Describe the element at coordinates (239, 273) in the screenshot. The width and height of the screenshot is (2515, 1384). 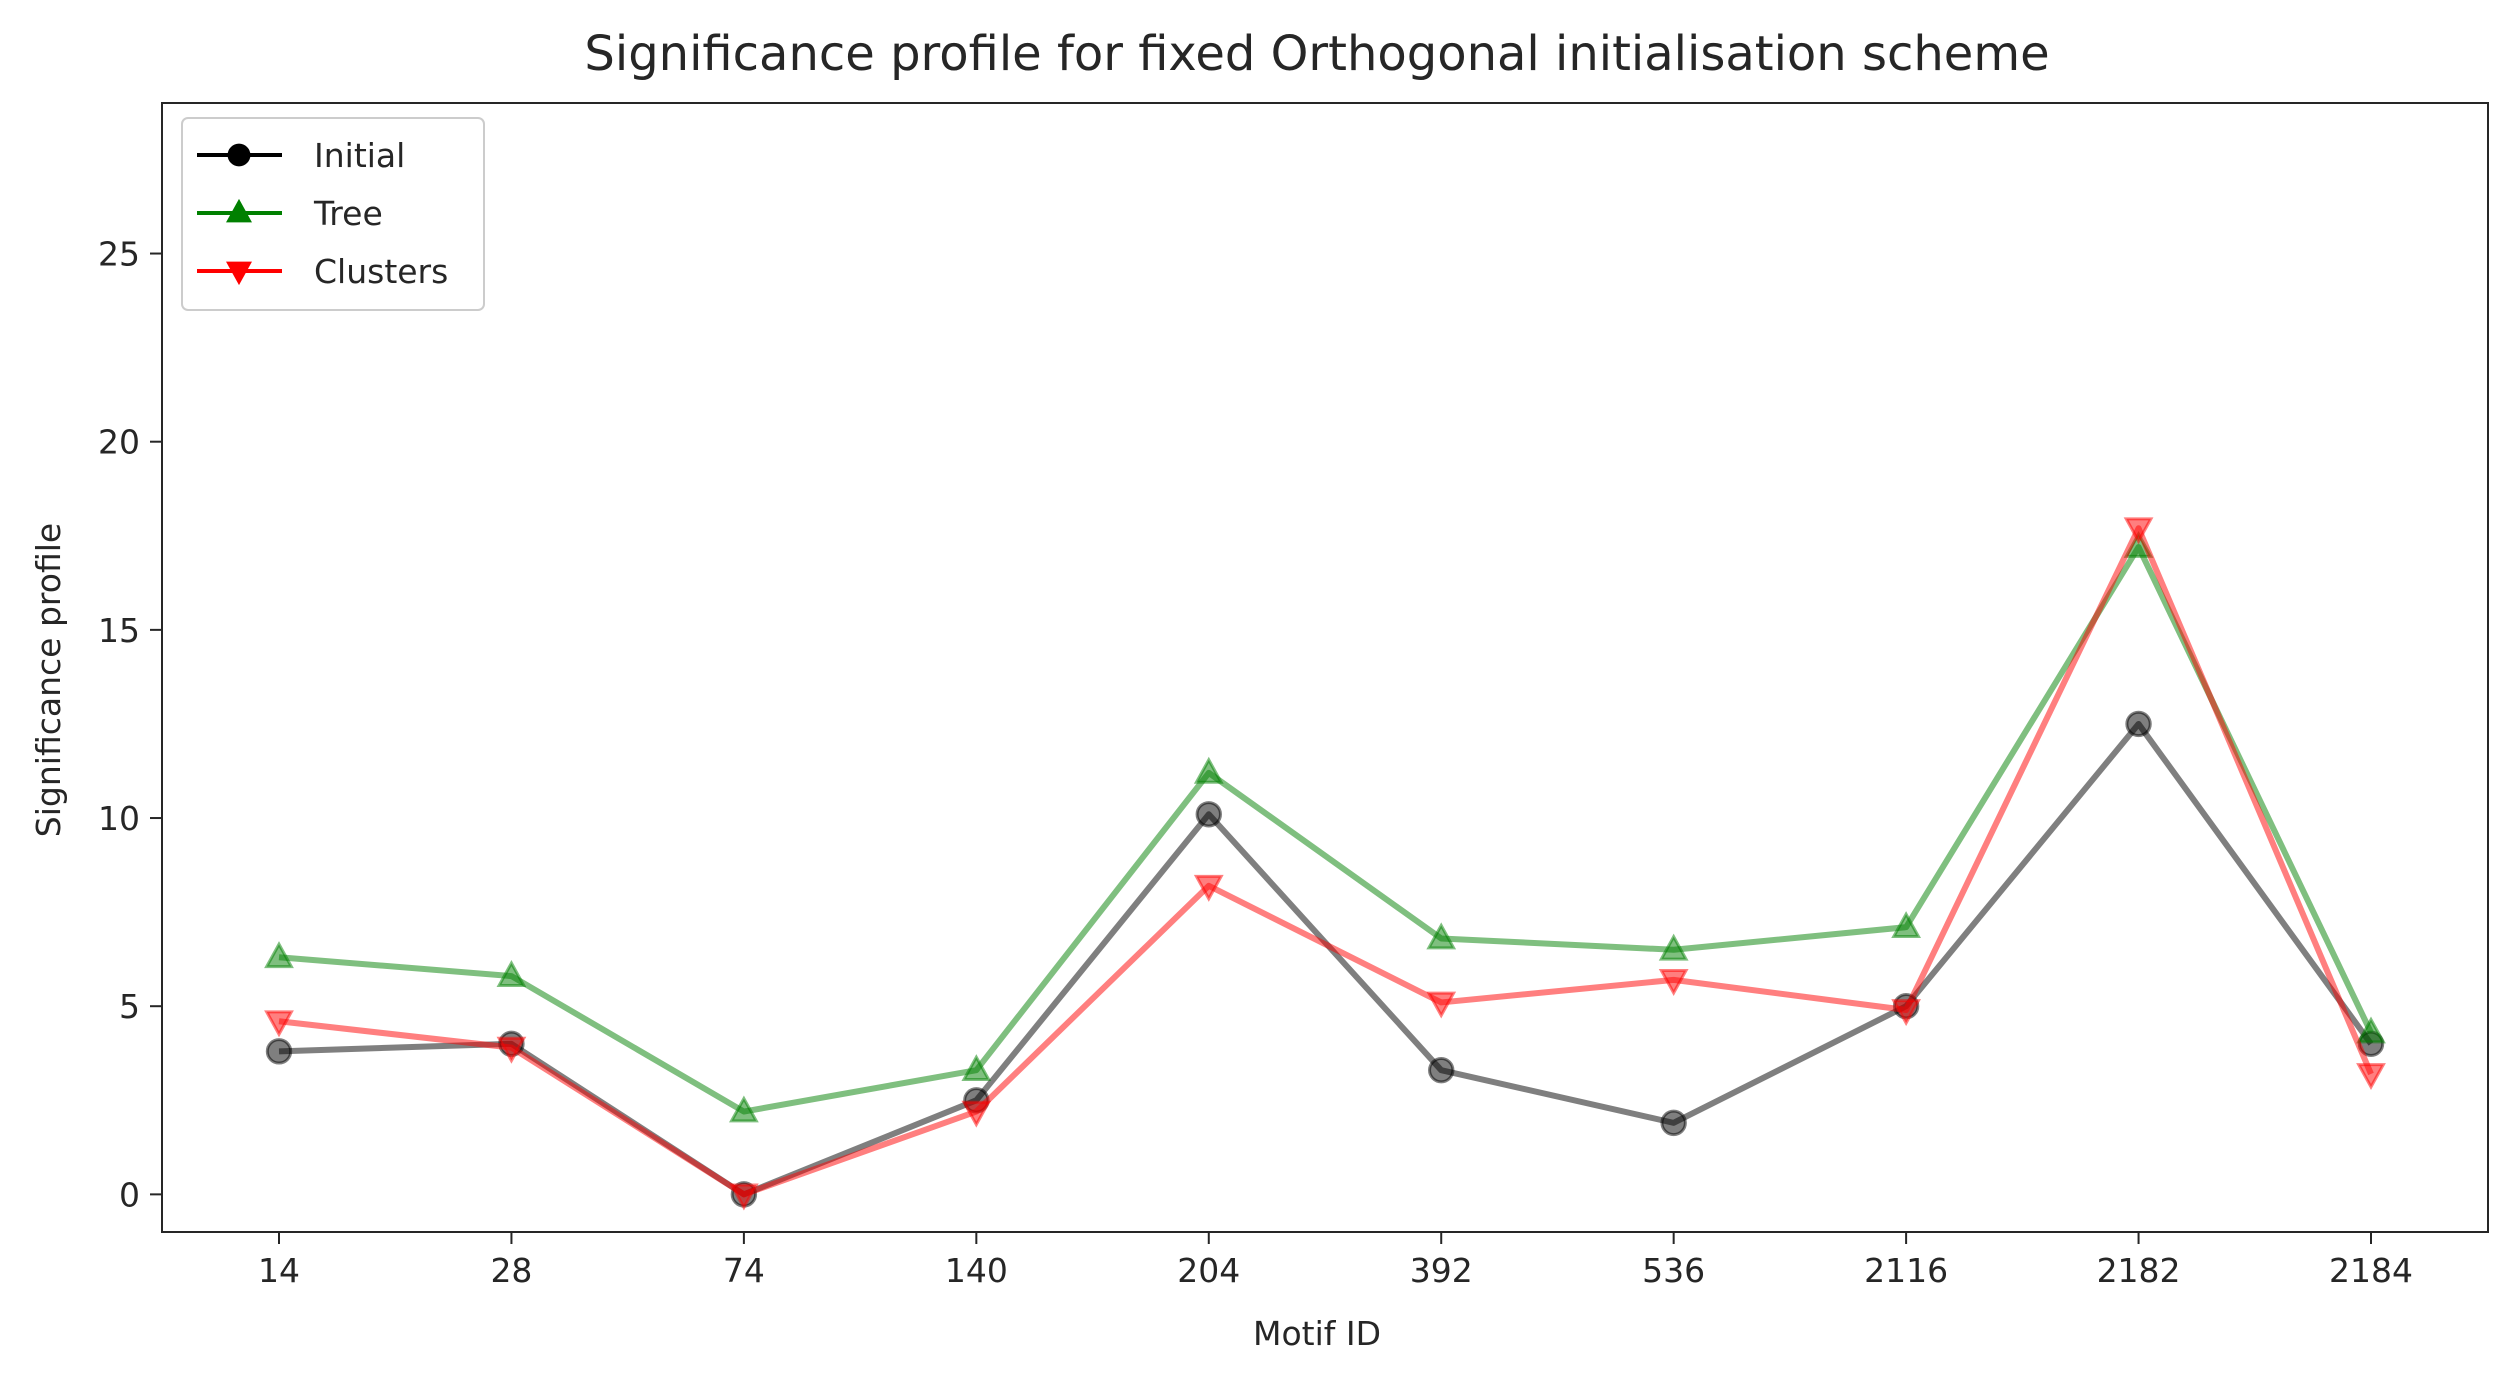
I see `legend-marker-clusters` at that location.